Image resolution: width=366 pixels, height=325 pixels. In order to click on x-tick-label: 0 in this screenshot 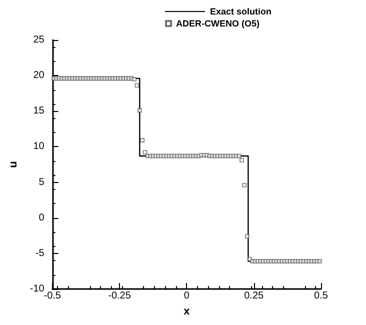, I will do `click(187, 296)`.